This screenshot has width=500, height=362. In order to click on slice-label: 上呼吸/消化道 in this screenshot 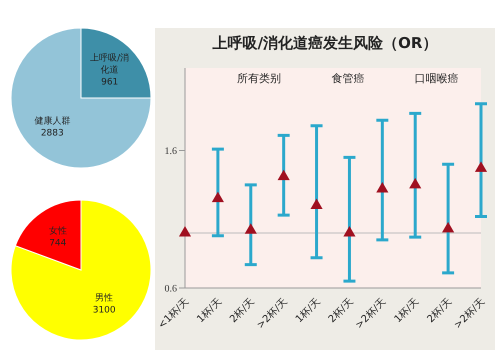, I will do `click(110, 64)`.